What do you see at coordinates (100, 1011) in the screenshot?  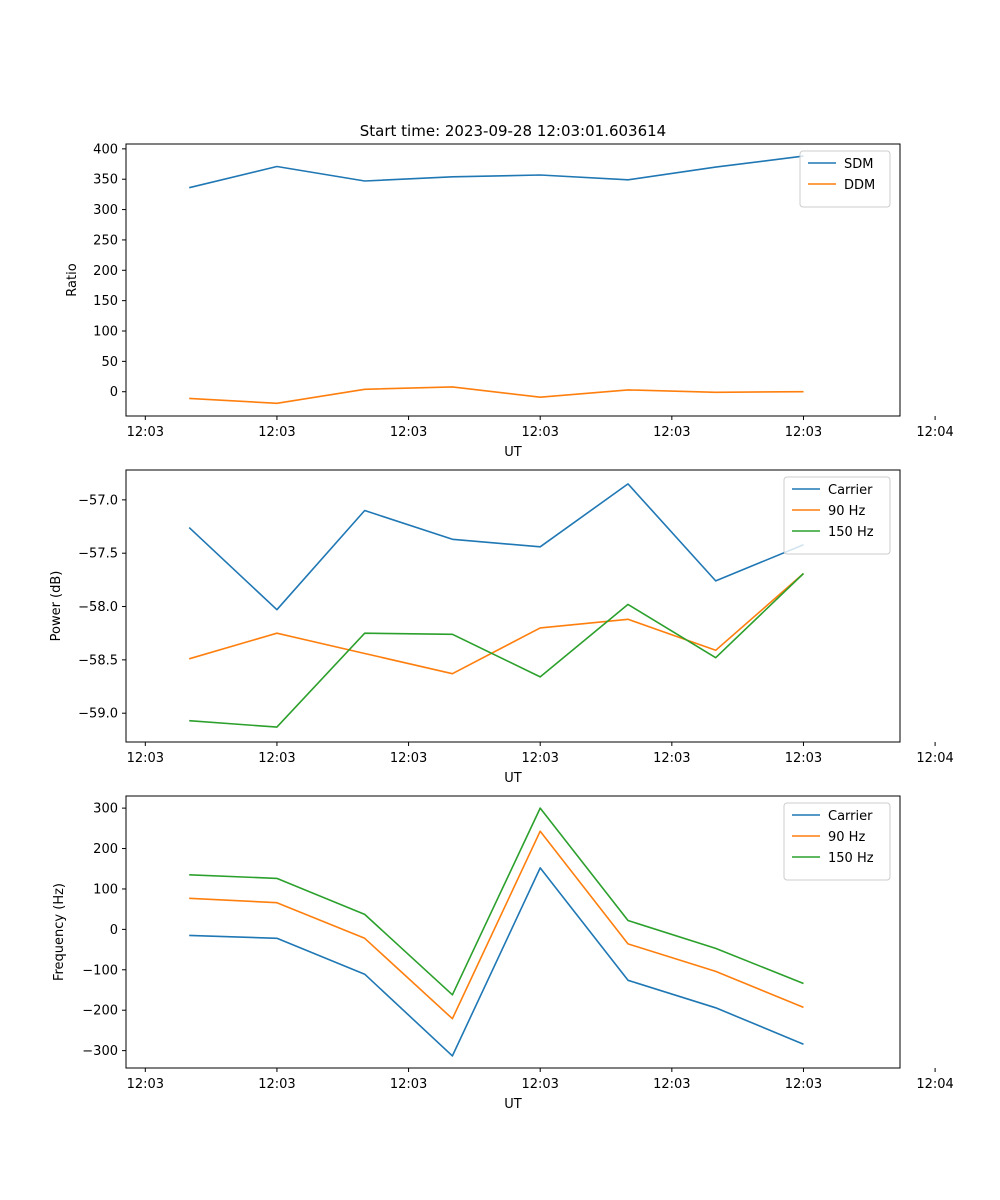 I see `y-tick-label: −200` at bounding box center [100, 1011].